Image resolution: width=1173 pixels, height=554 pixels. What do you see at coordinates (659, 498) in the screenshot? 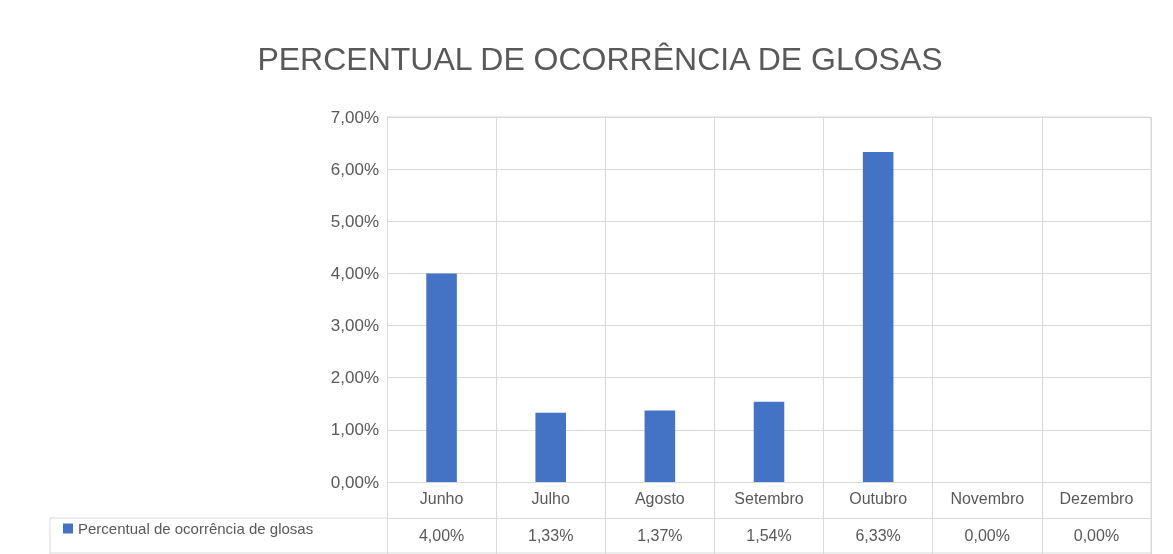
I see `x-tick-label: Agosto` at bounding box center [659, 498].